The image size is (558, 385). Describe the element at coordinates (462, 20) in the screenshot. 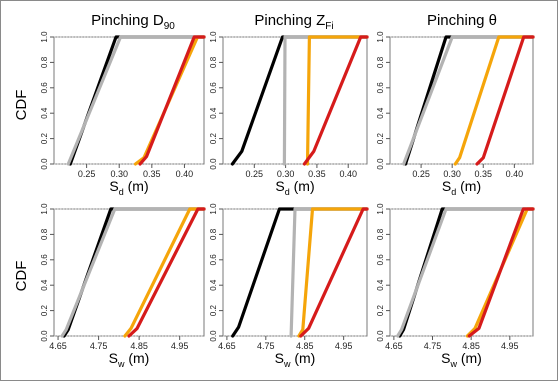

I see `column-title-3: Pinching θ` at that location.